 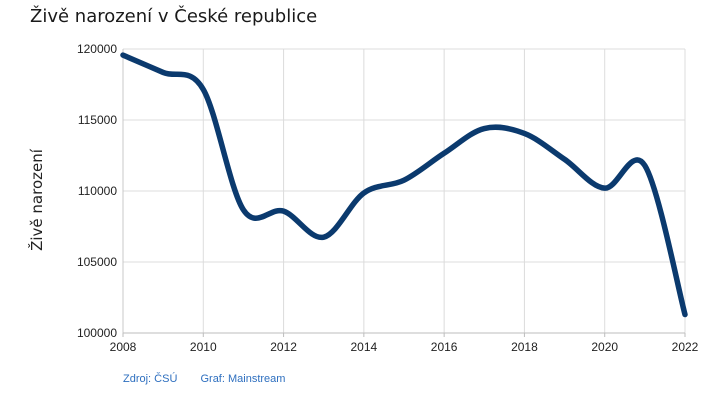 What do you see at coordinates (685, 347) in the screenshot?
I see `x-tick-label: 2022` at bounding box center [685, 347].